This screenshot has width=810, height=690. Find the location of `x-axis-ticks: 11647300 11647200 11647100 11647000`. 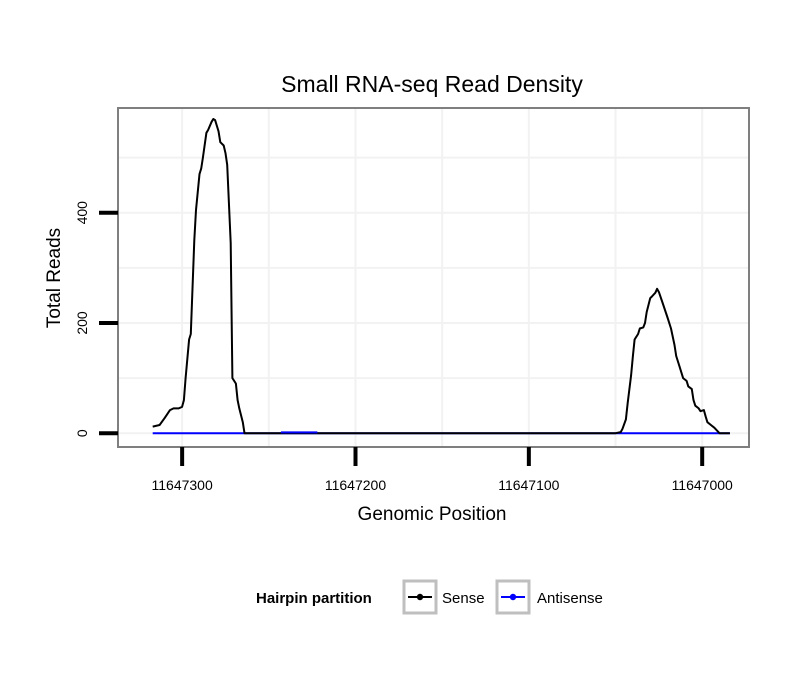

x-axis-ticks: 11647300 11647200 11647100 11647000 is located at coordinates (442, 470).